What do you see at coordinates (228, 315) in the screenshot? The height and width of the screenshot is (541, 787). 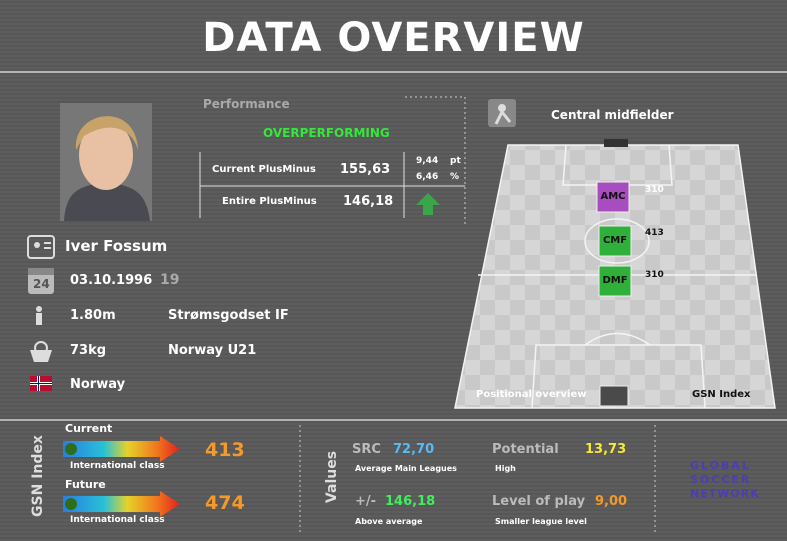 I see `club: Strømsgodset IF` at bounding box center [228, 315].